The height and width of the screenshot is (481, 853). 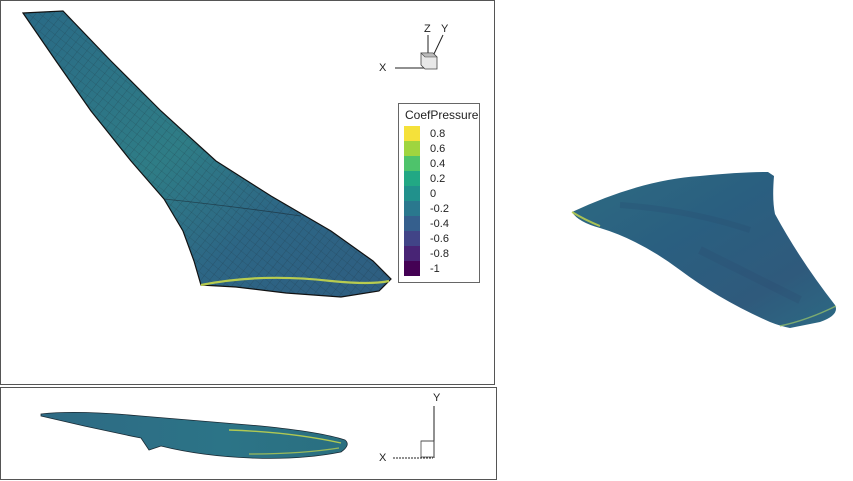 I want to click on legend-tick-label: -0.8, so click(x=439, y=253).